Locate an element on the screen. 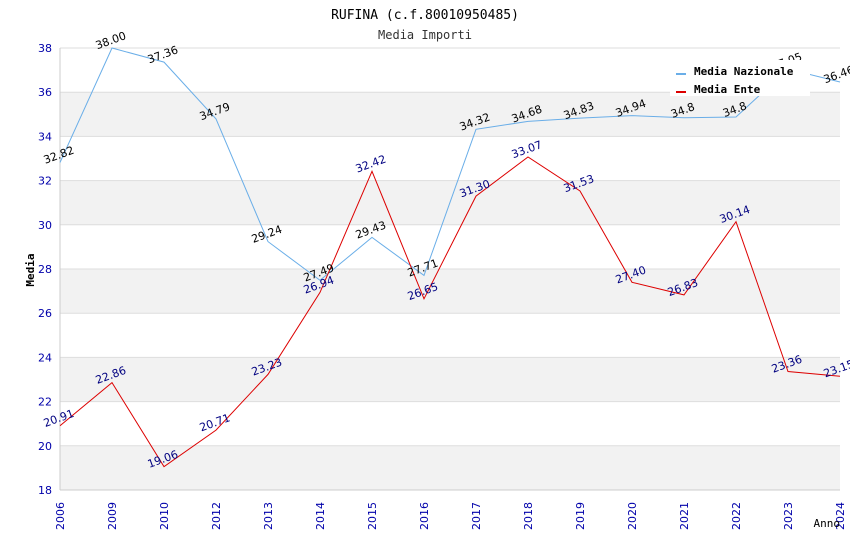  x-tick-label: 2015 is located at coordinates (372, 516).